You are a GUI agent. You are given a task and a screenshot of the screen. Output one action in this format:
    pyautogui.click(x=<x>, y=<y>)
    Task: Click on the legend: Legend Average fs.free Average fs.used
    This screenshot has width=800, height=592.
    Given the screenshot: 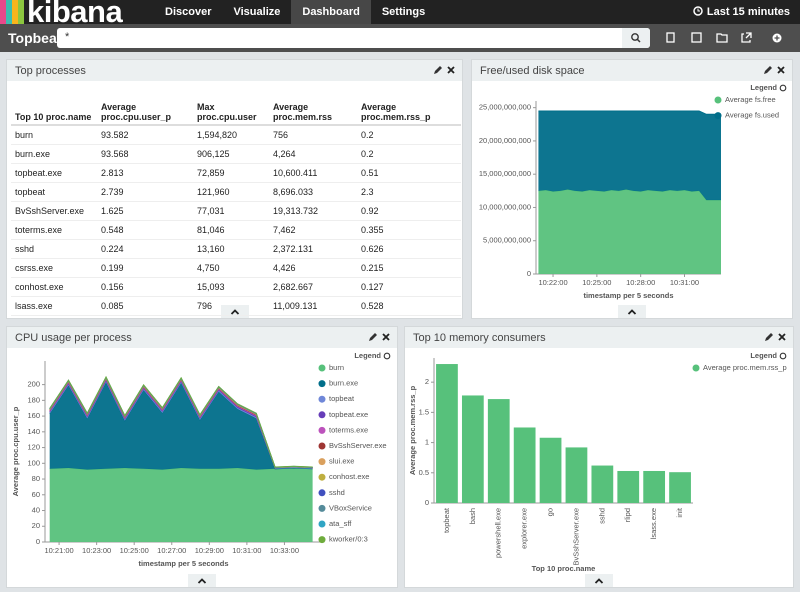 What is the action you would take?
    pyautogui.click(x=750, y=101)
    